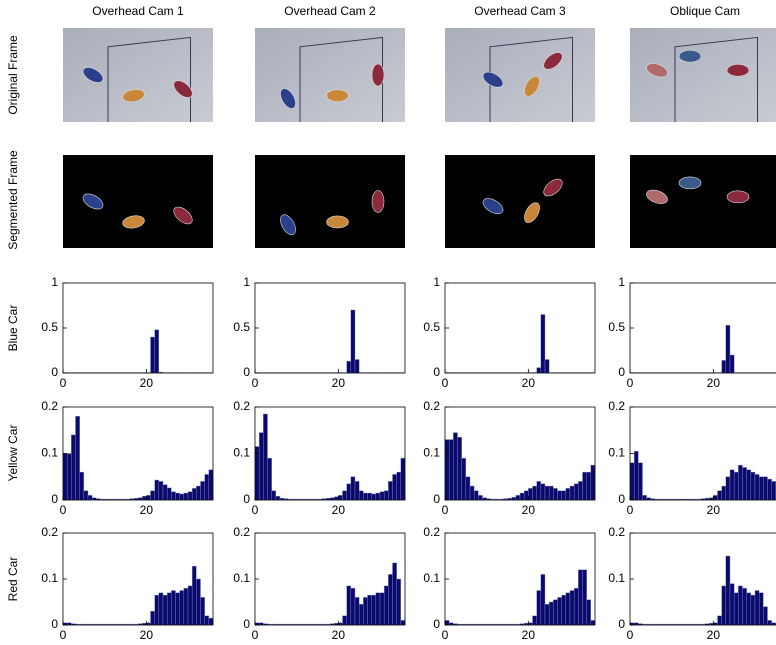 The image size is (776, 645). What do you see at coordinates (330, 11) in the screenshot?
I see `column-title: Overhead Cam 2` at bounding box center [330, 11].